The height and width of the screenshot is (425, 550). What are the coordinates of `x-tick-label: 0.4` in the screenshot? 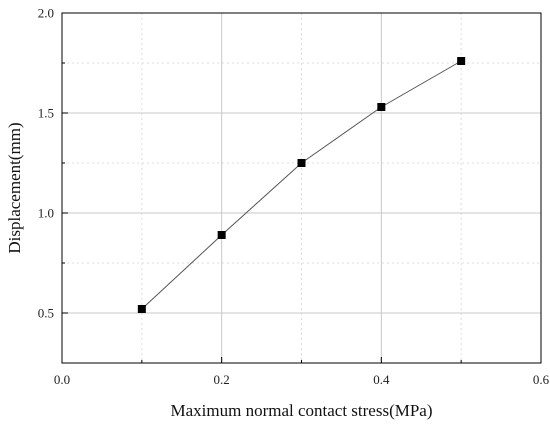 It's located at (381, 379).